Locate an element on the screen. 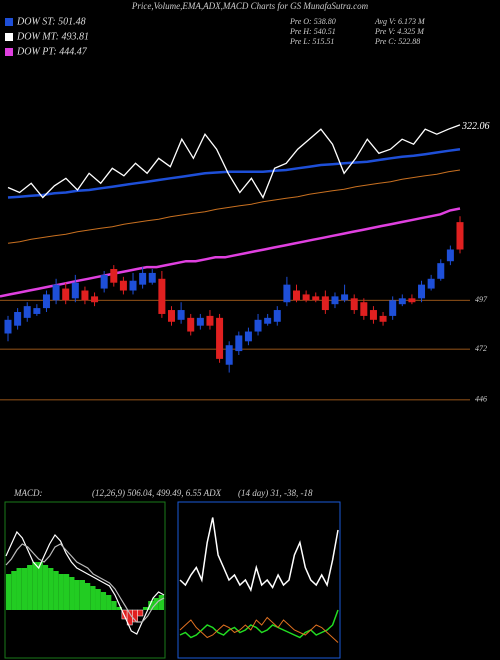  macd-label: MACD: is located at coordinates (28, 493).